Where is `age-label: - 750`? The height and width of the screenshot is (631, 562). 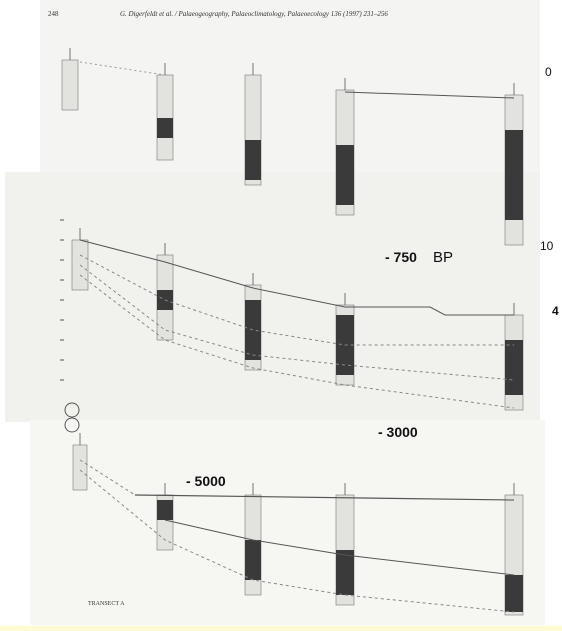 age-label: - 750 is located at coordinates (401, 257).